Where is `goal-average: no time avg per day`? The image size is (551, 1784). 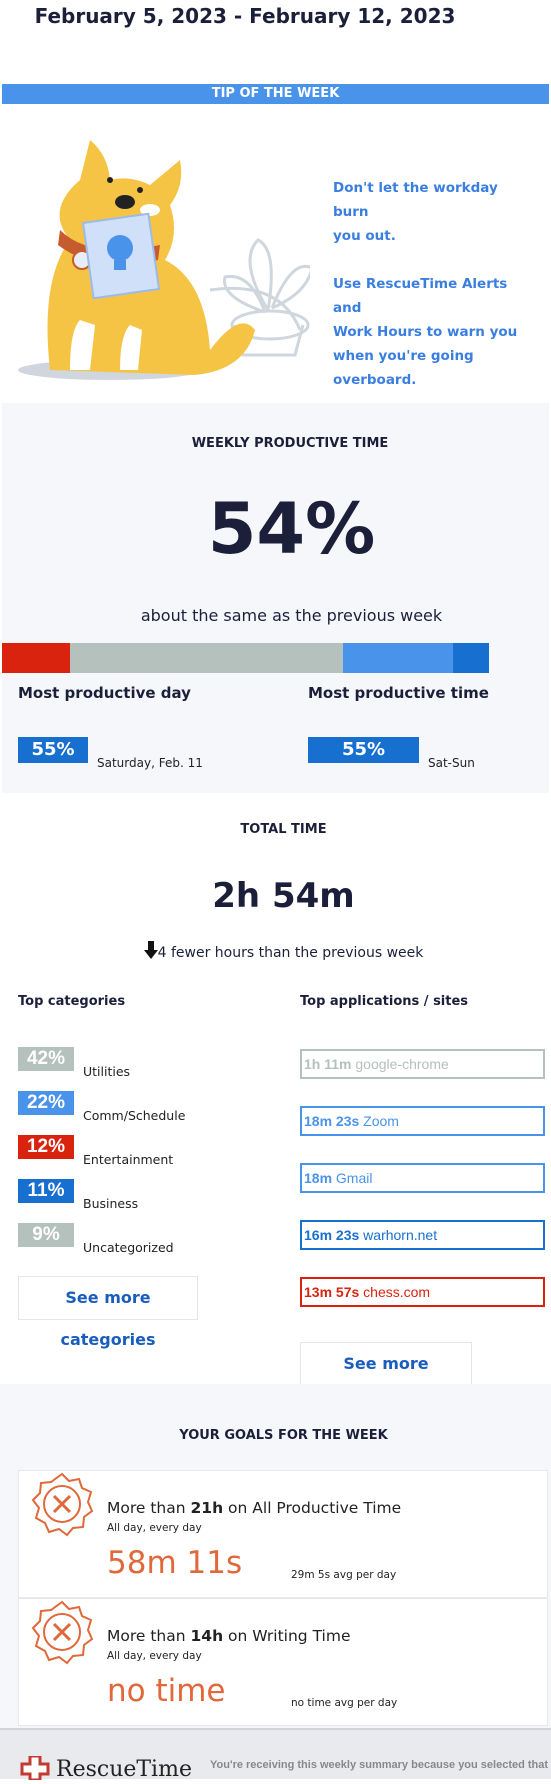 goal-average: no time avg per day is located at coordinates (344, 1703).